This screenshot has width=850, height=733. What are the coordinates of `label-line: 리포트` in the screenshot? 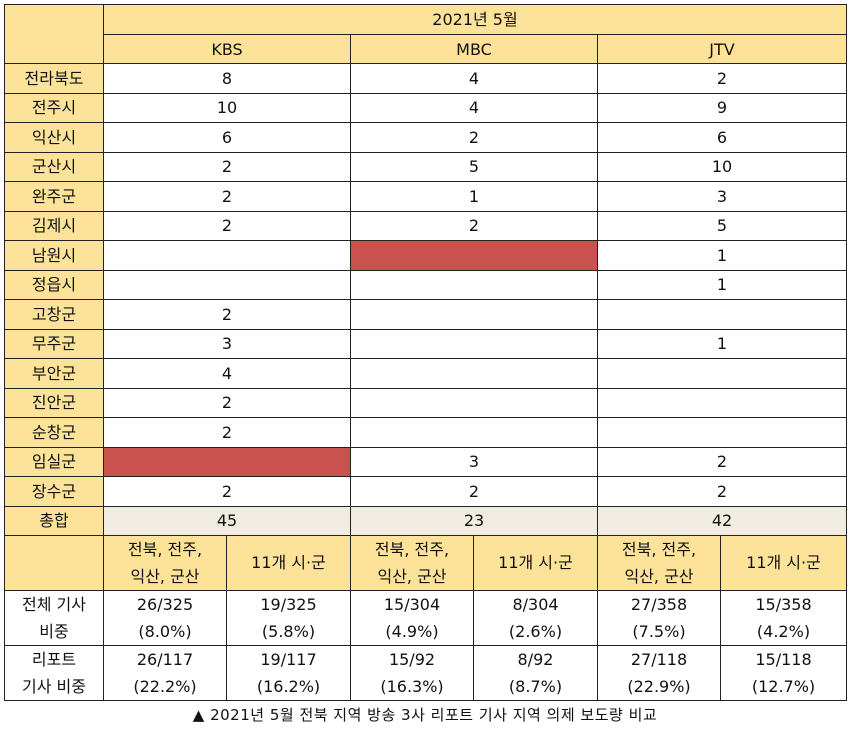 It's located at (54, 659).